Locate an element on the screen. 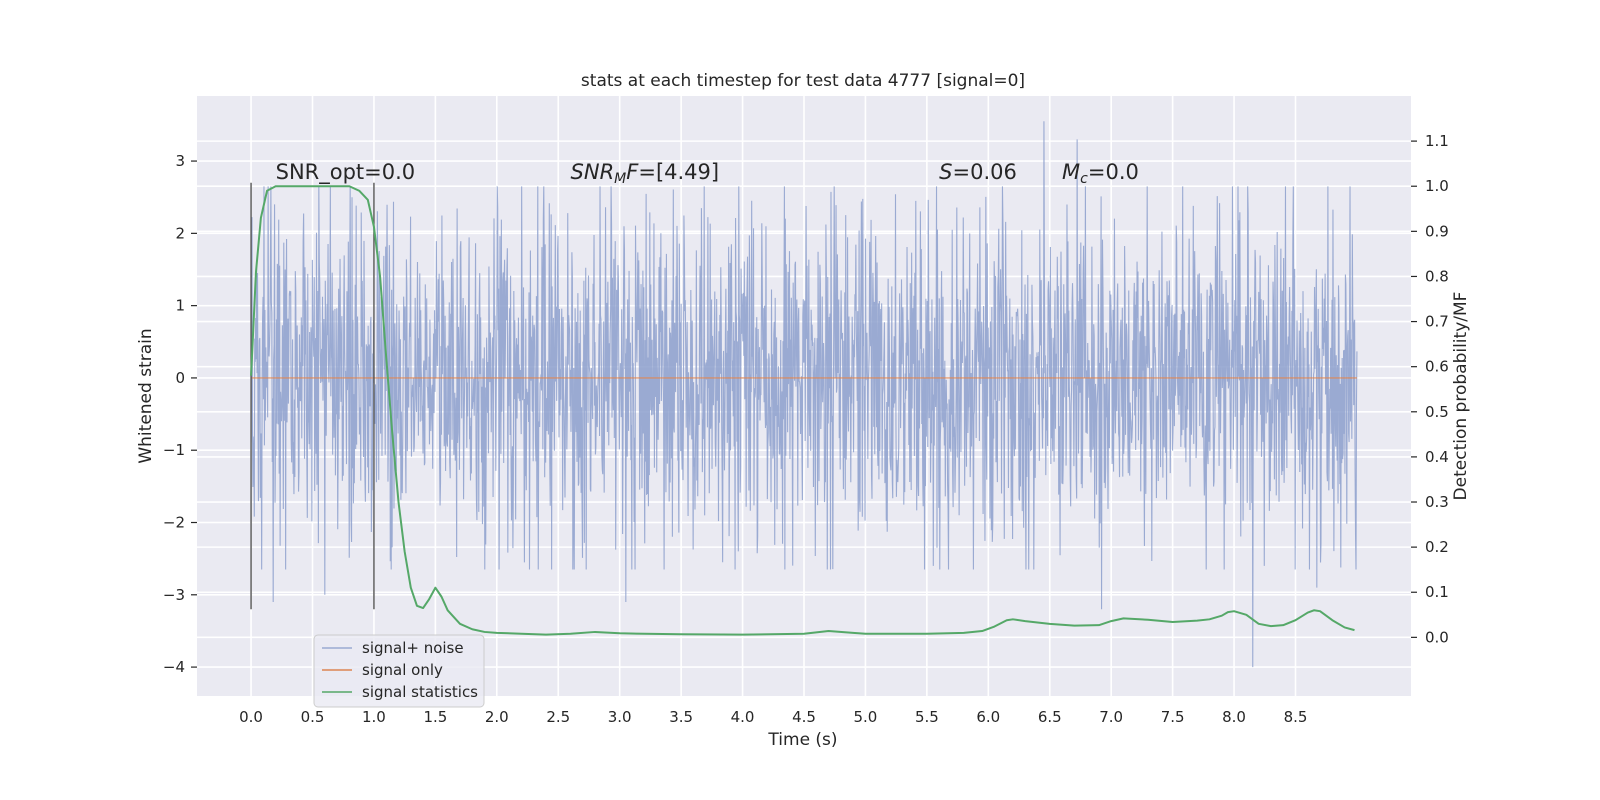 This screenshot has height=800, width=1600. y-tick-label: 1 is located at coordinates (180, 306).